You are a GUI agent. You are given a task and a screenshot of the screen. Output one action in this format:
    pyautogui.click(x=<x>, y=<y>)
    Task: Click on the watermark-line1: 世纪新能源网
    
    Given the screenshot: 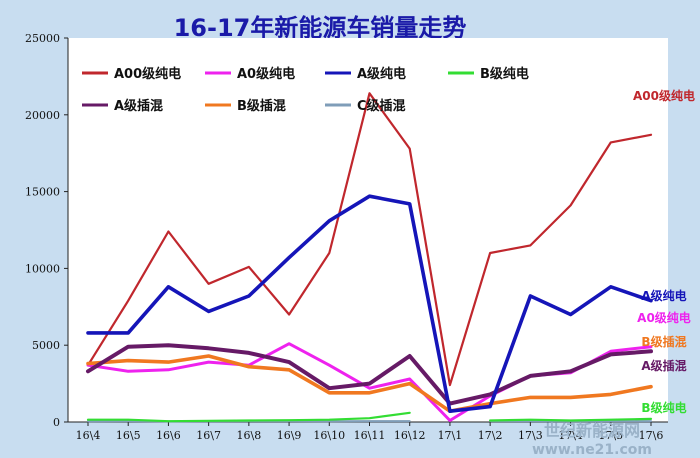 What is the action you would take?
    pyautogui.click(x=592, y=430)
    